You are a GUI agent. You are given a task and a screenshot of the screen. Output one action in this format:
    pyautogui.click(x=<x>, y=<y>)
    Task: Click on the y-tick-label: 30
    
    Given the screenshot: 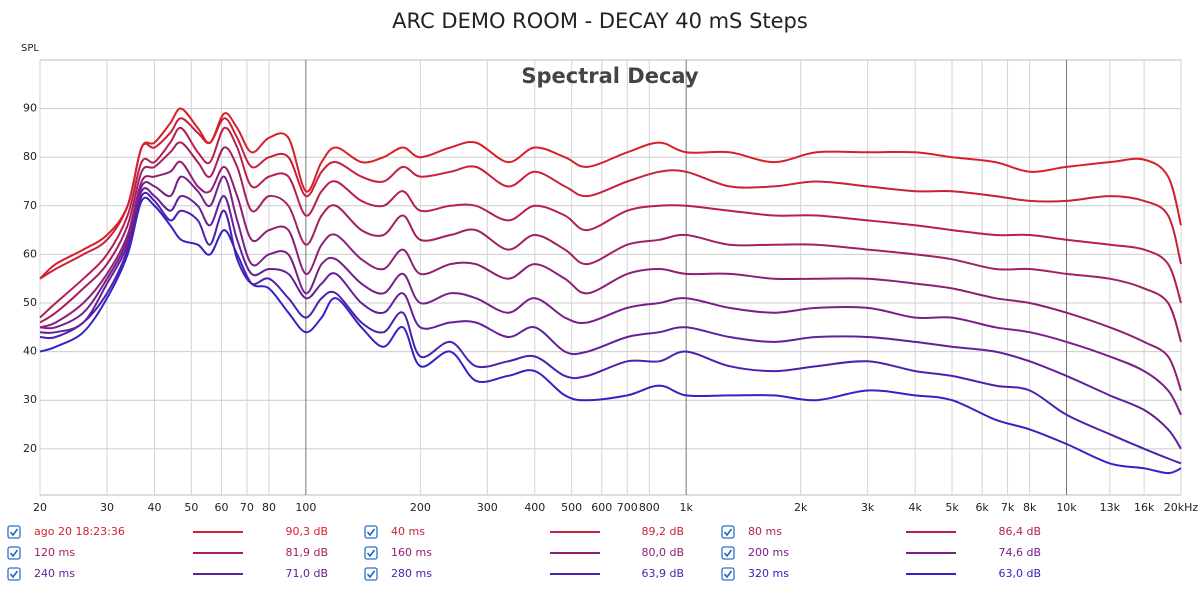 What is the action you would take?
    pyautogui.click(x=30, y=399)
    